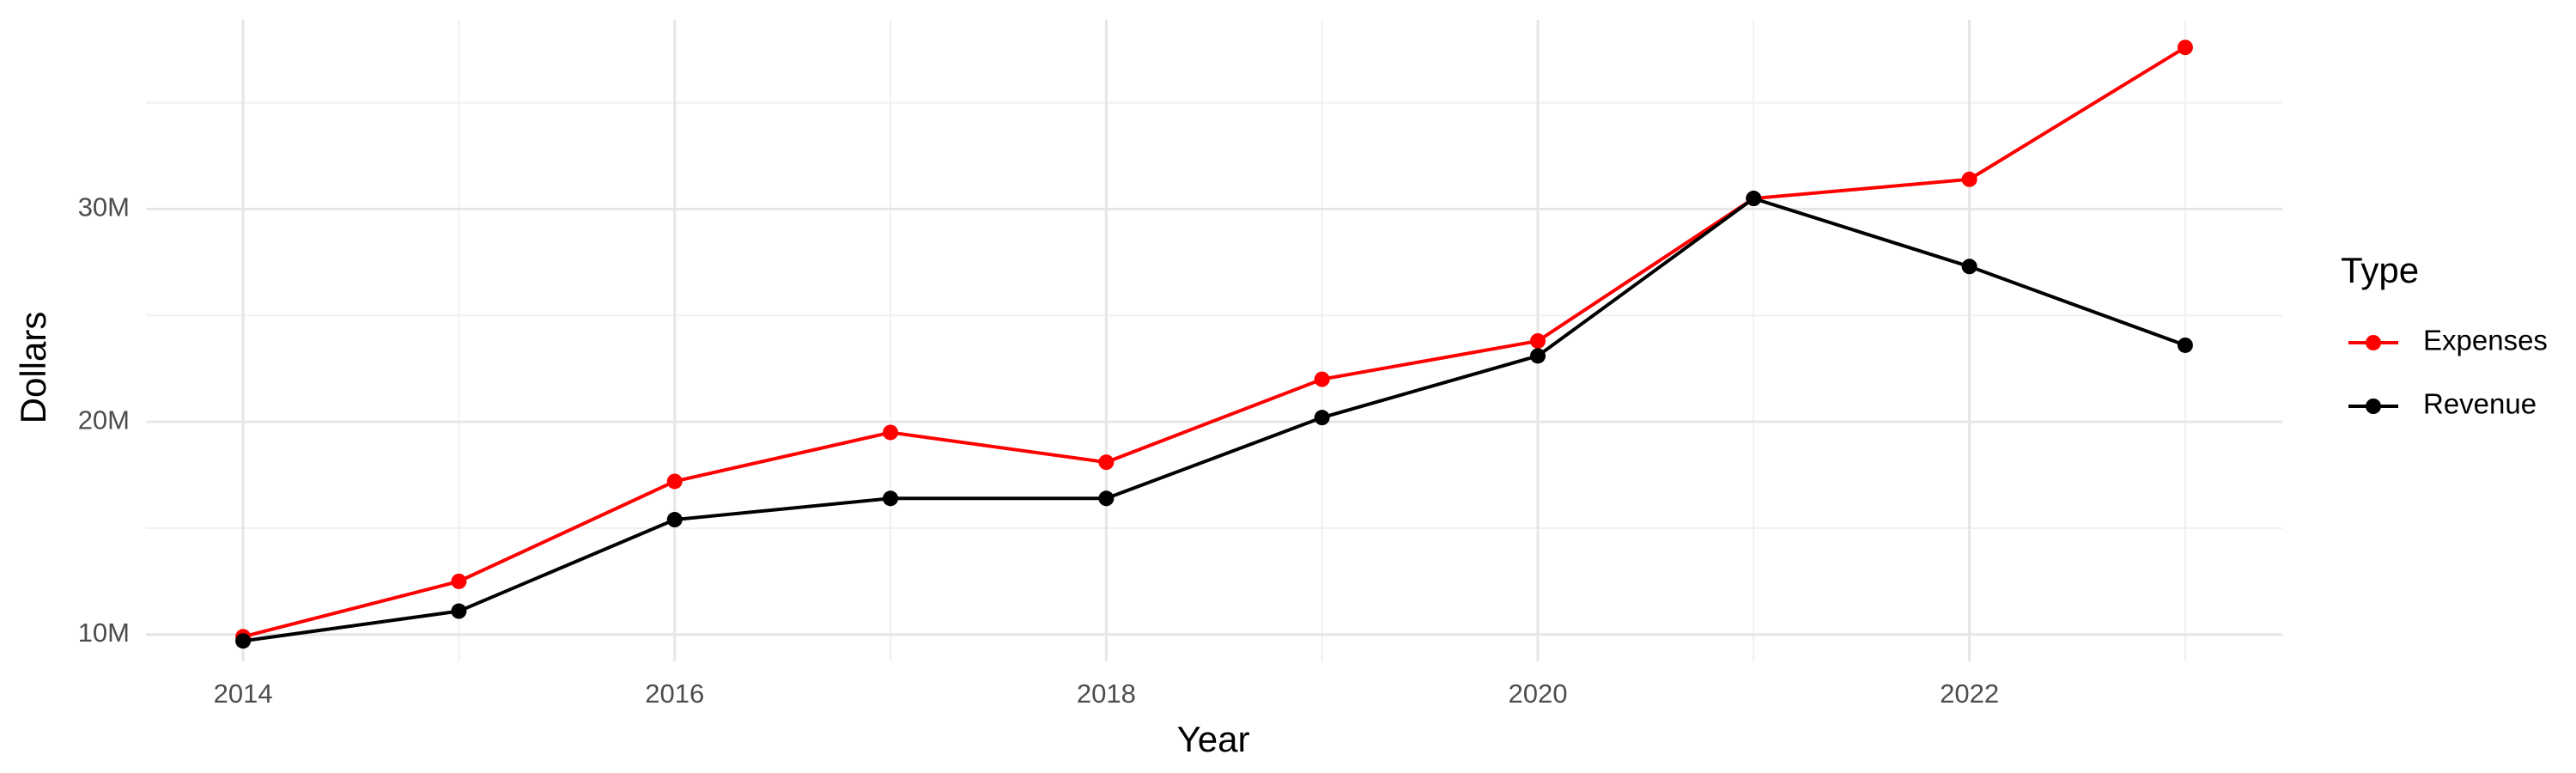 The height and width of the screenshot is (773, 2576). What do you see at coordinates (1537, 694) in the screenshot?
I see `x-tick-label: 2020` at bounding box center [1537, 694].